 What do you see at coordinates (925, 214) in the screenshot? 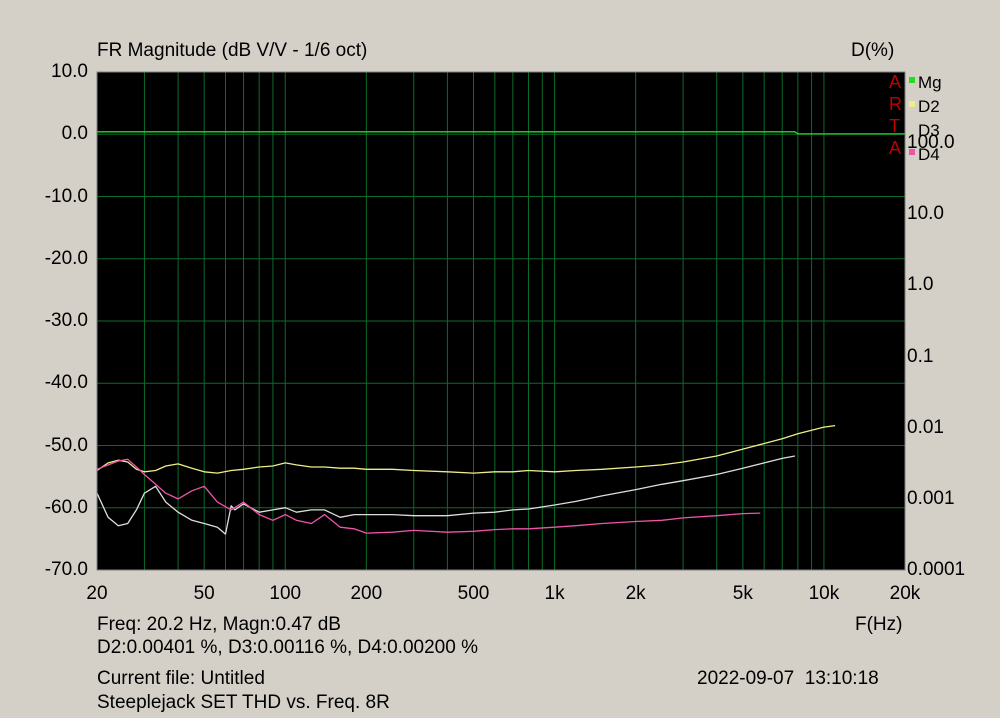
I see `y2-tick-label: 10.0` at bounding box center [925, 214].